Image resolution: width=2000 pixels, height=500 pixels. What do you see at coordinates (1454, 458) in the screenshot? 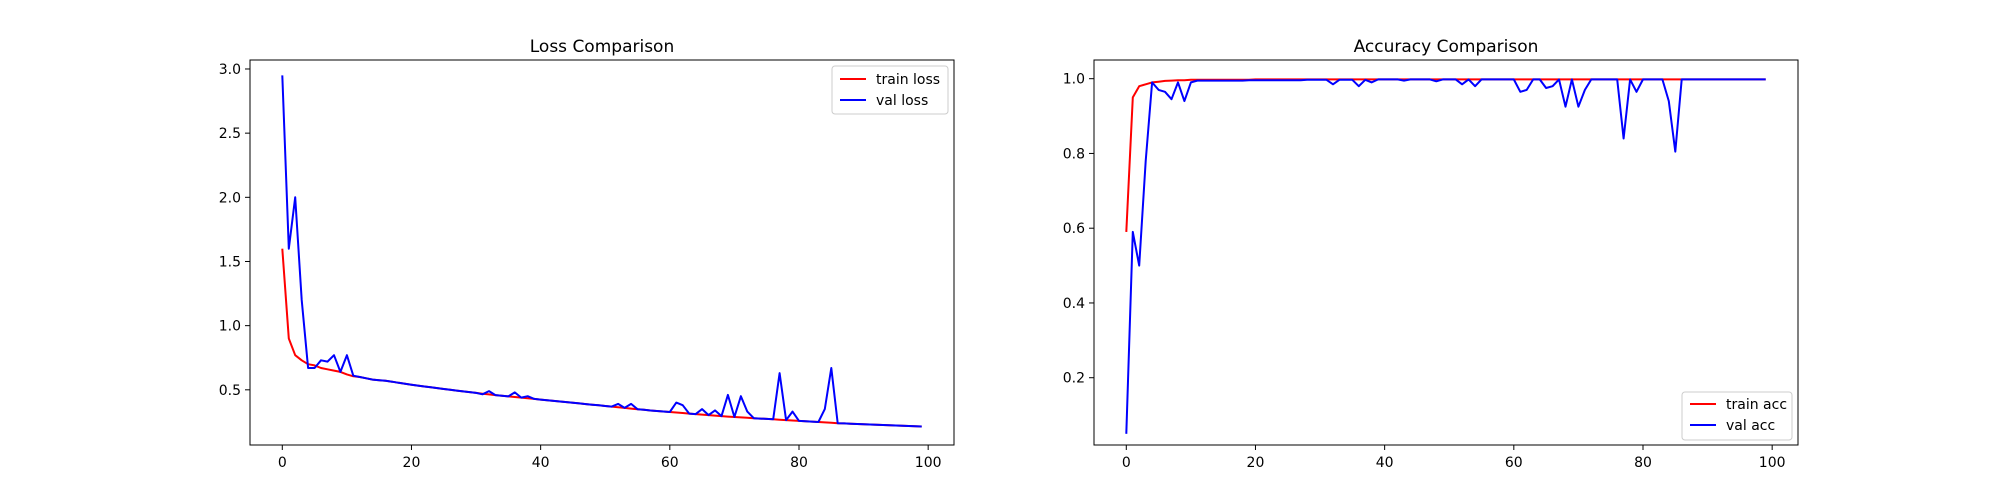
I see `accuracy-x-ticks: 0 20 40 60 80 100` at bounding box center [1454, 458].